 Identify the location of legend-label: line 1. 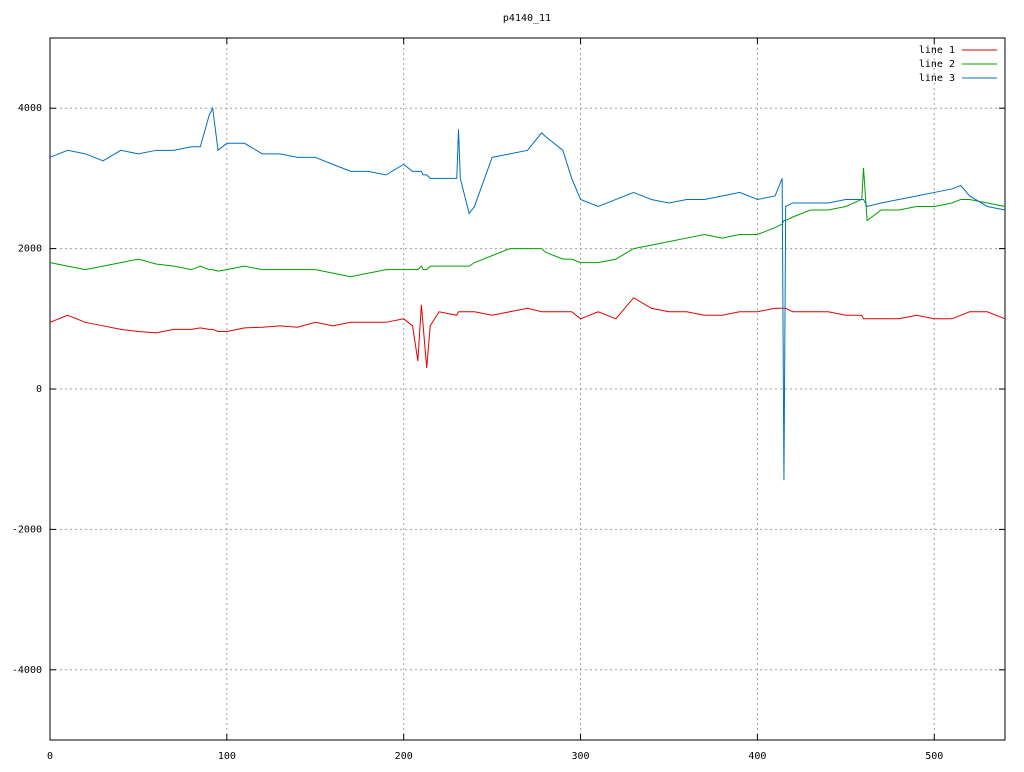
(937, 50).